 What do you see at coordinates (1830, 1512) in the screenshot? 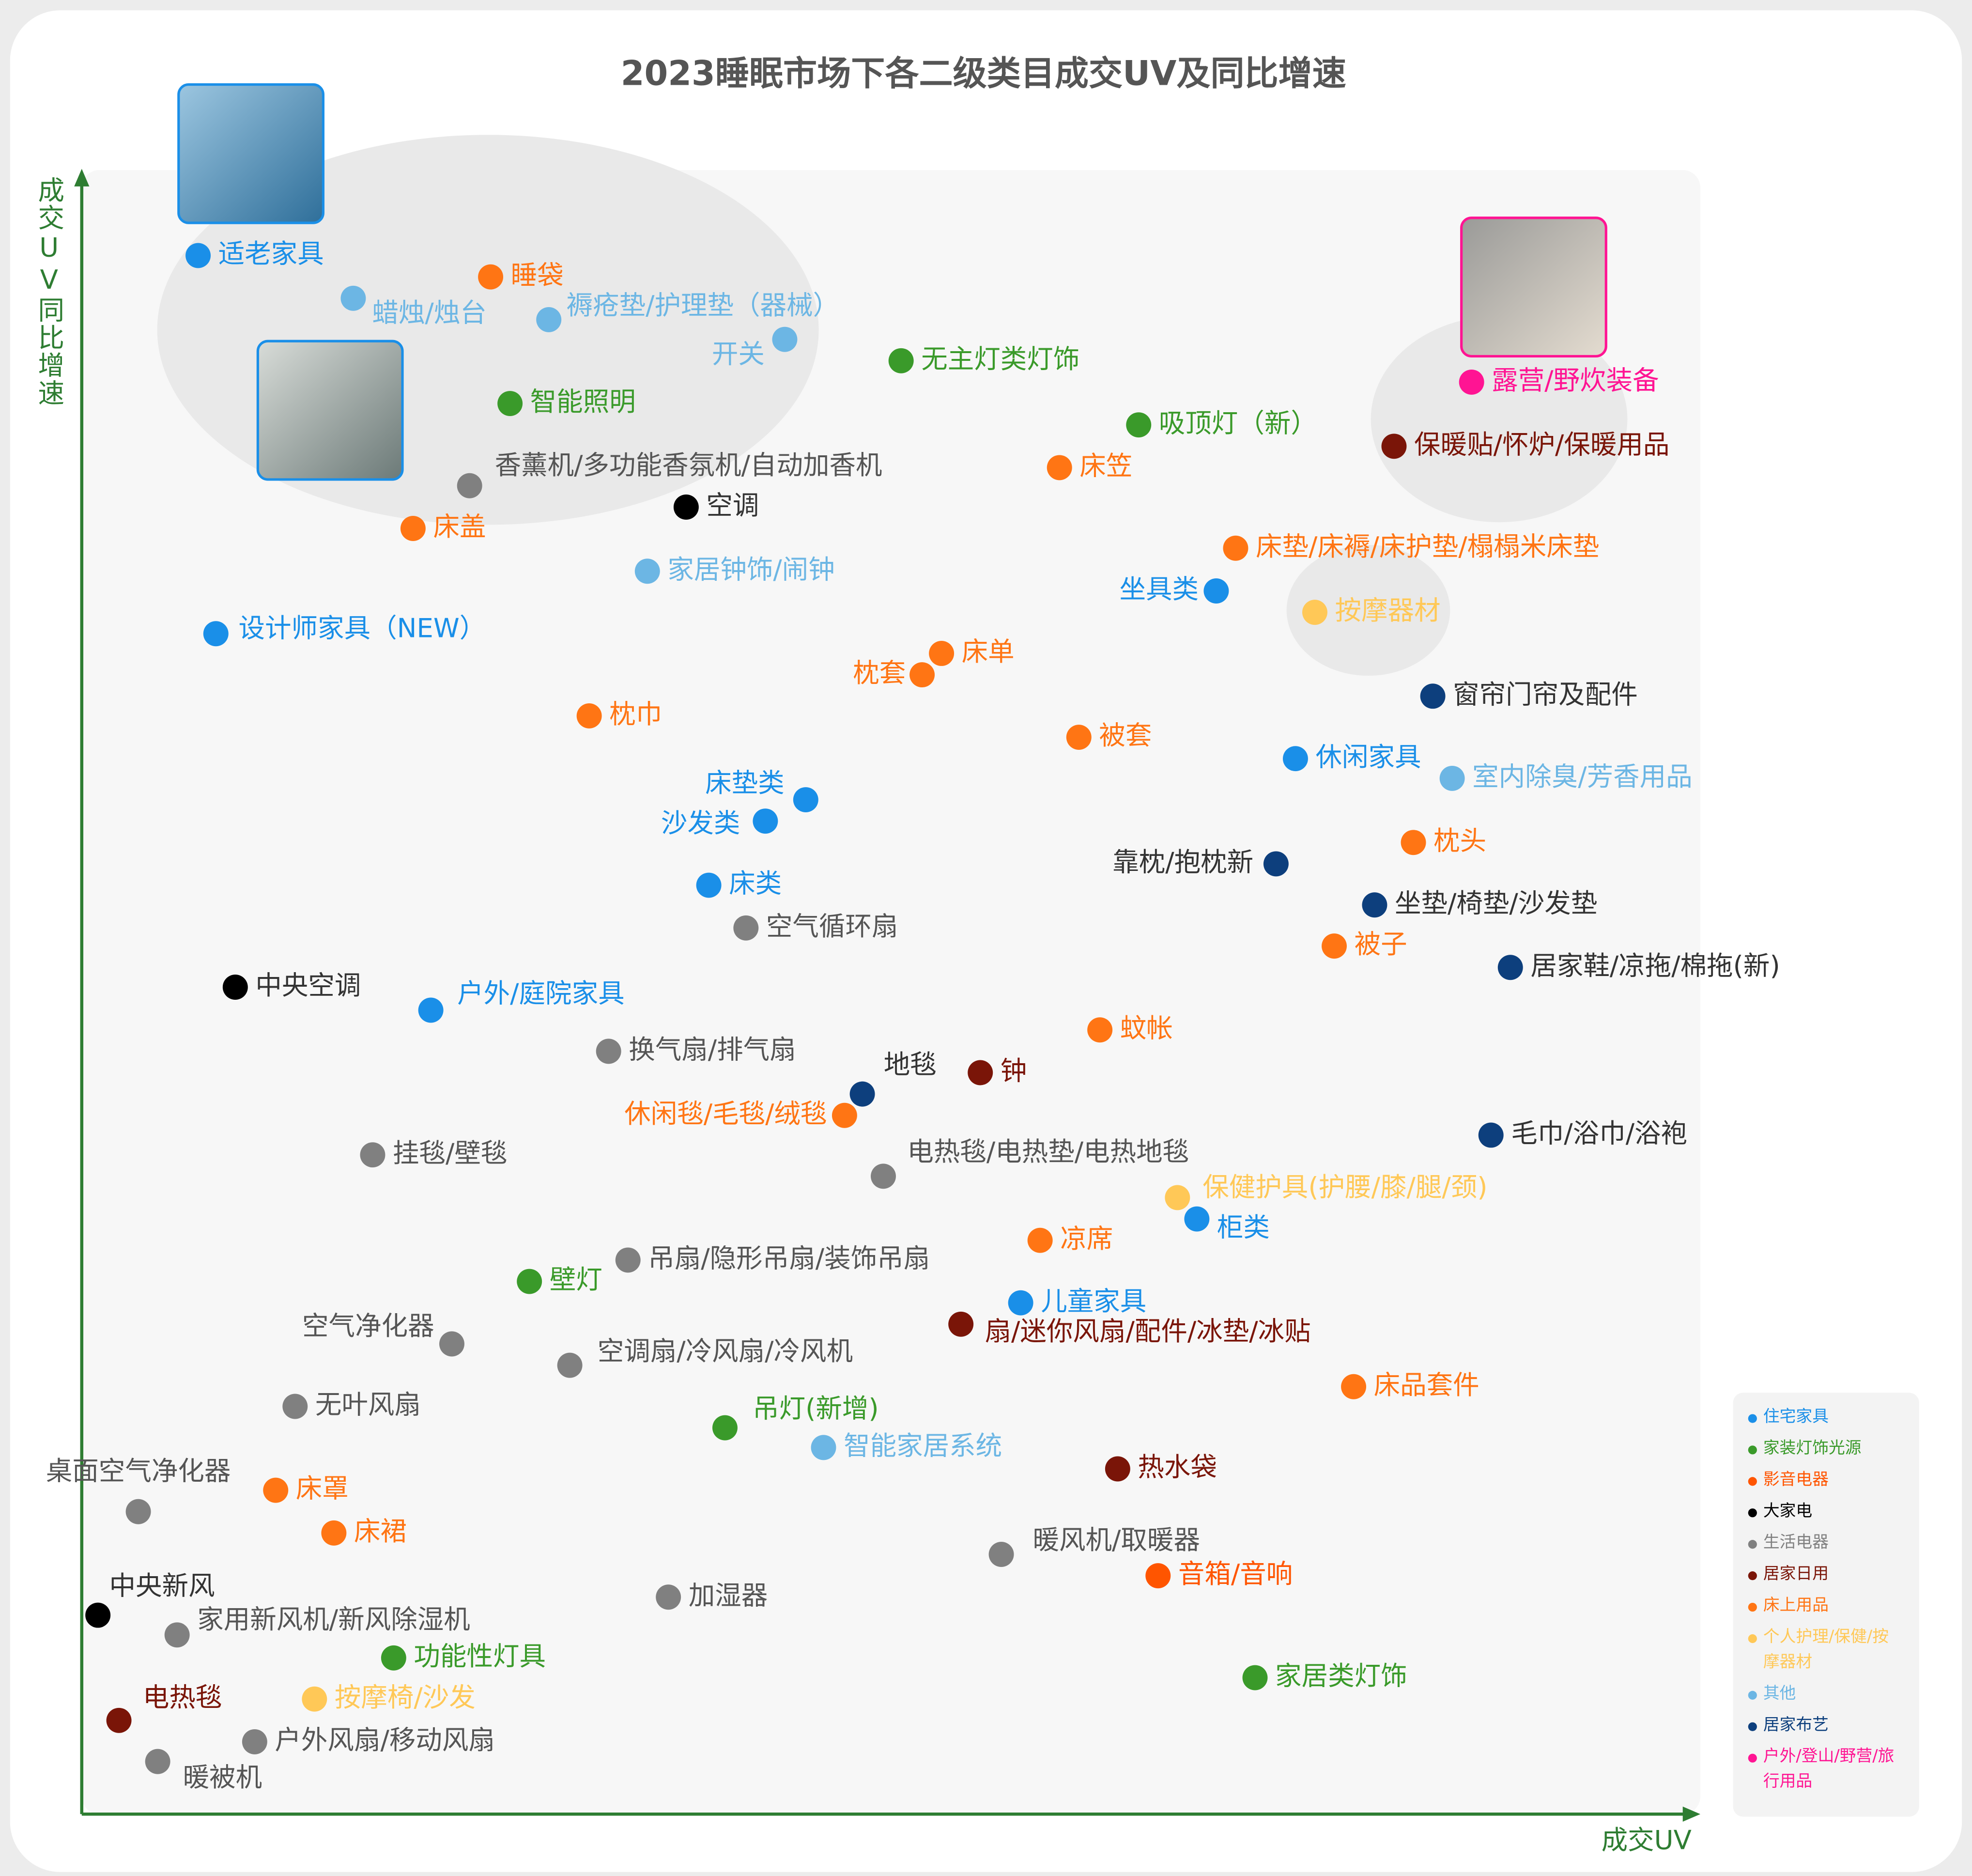
I see `legend-item: 大家电` at bounding box center [1830, 1512].